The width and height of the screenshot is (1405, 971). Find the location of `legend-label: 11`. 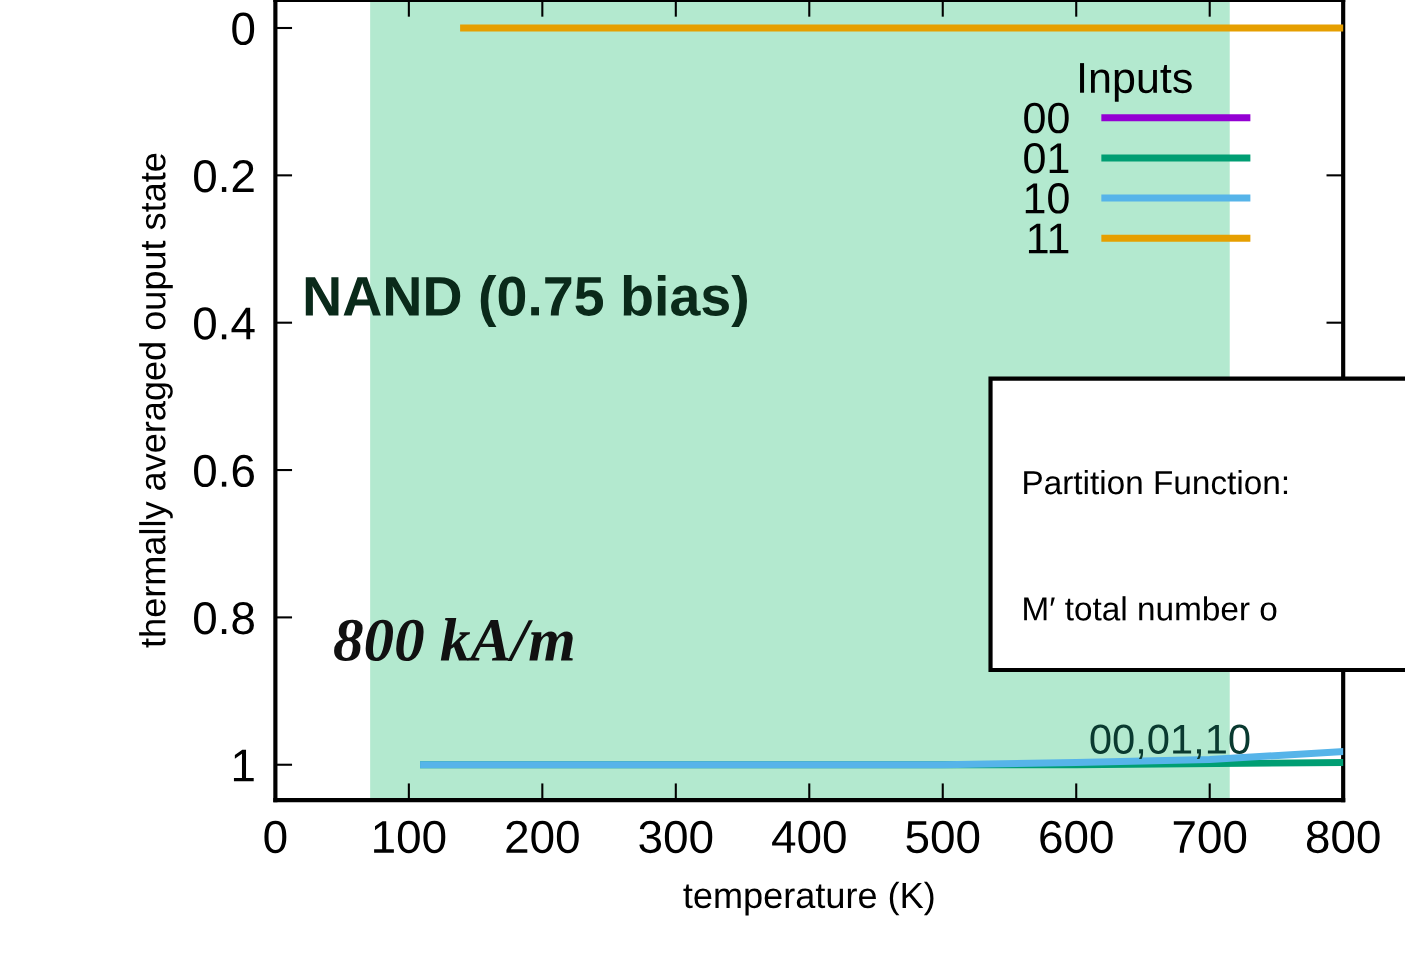

legend-label: 11 is located at coordinates (1048, 238).